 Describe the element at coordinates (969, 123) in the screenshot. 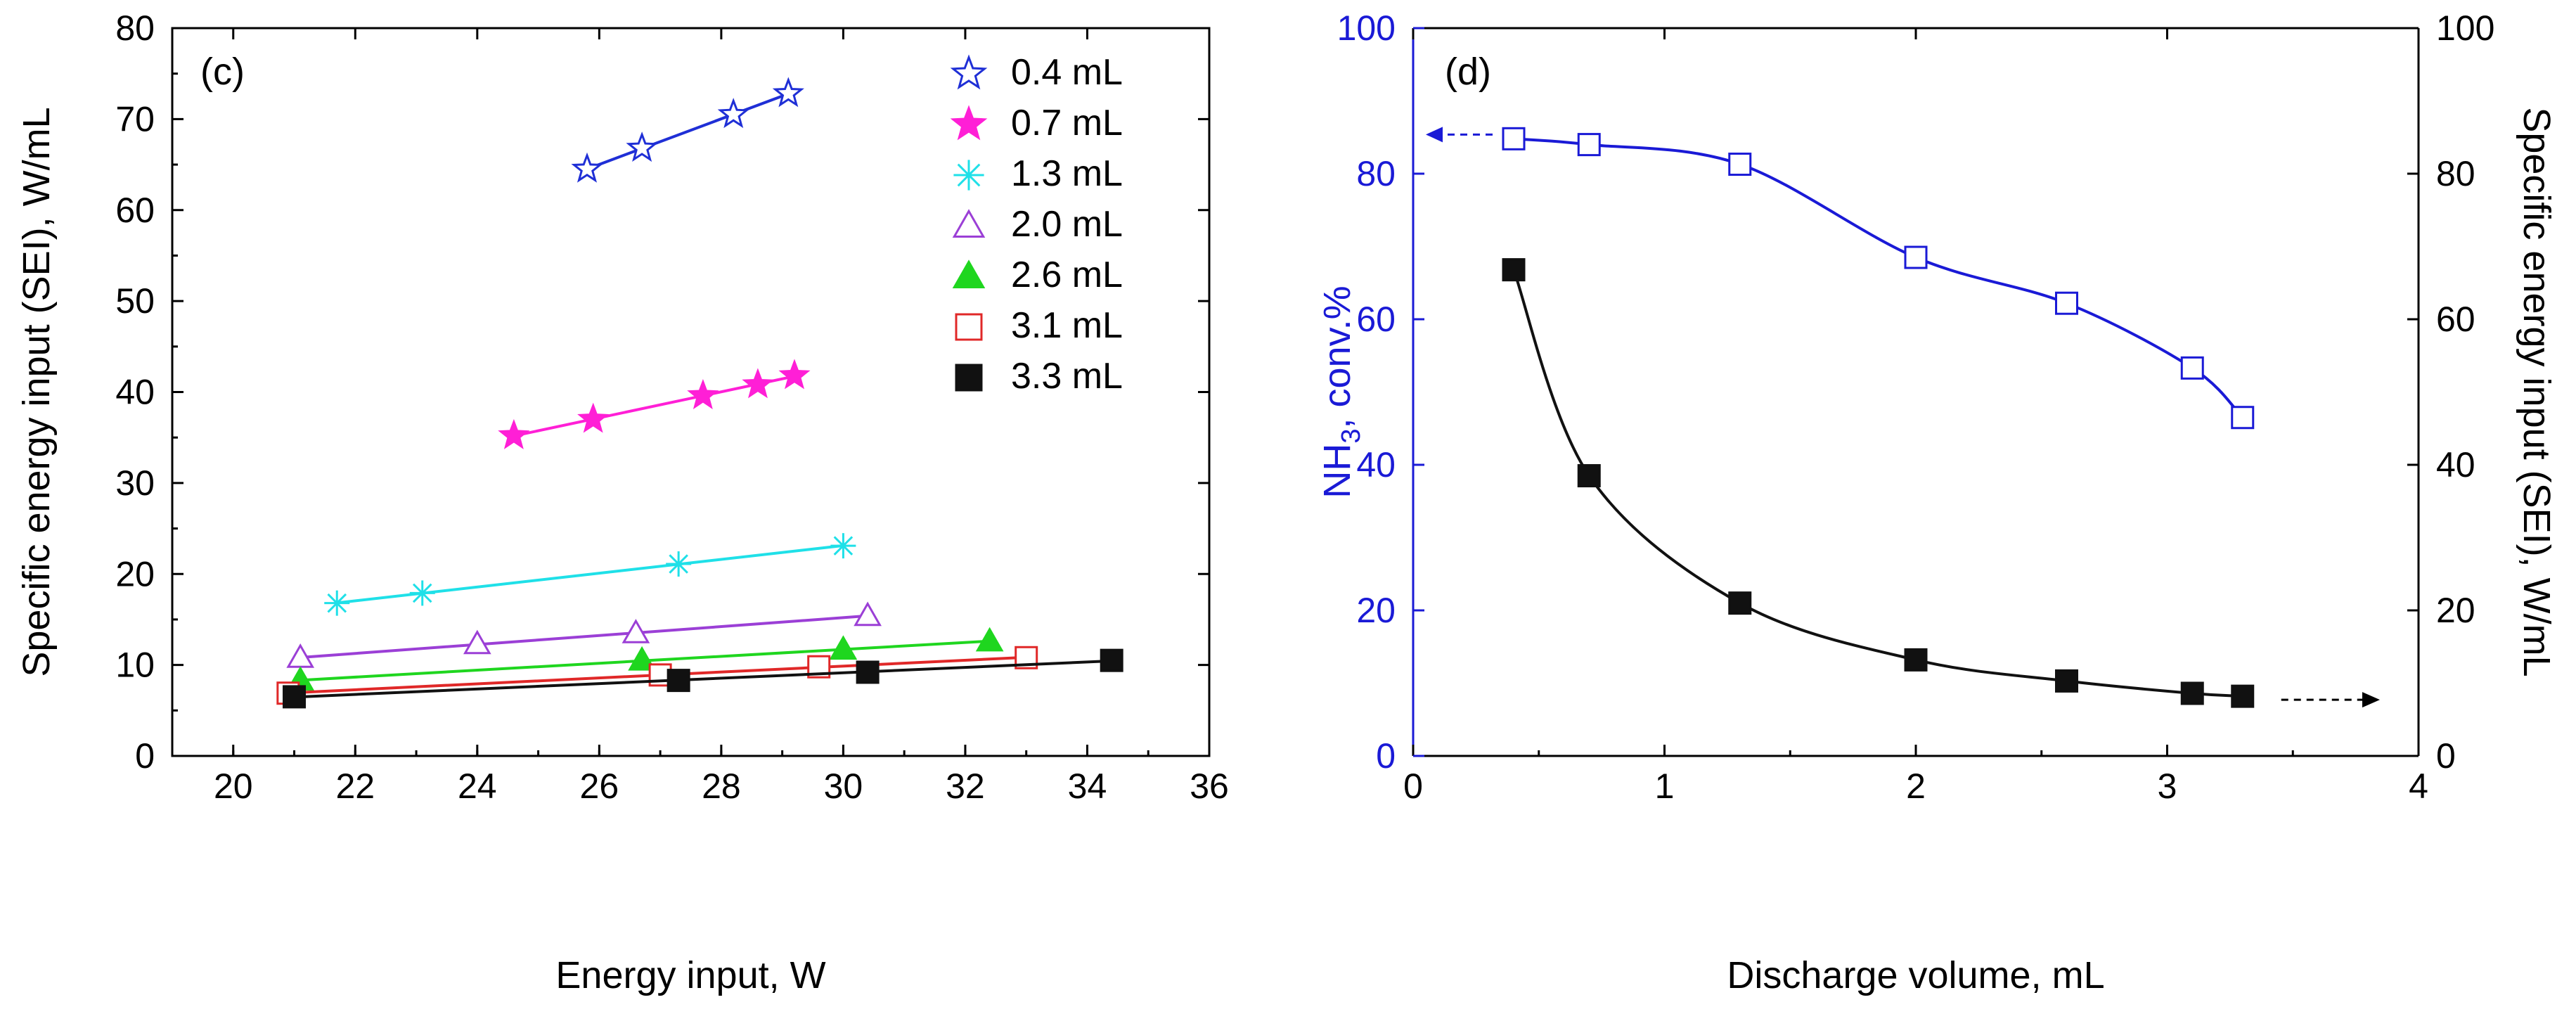

I see `legend-marker-07mL` at that location.